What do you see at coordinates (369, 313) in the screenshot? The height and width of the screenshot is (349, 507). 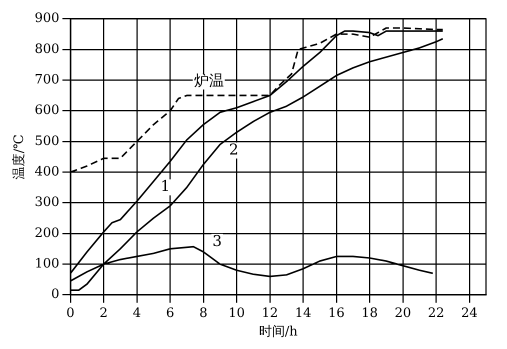 I see `x-tick-label: 18` at bounding box center [369, 313].